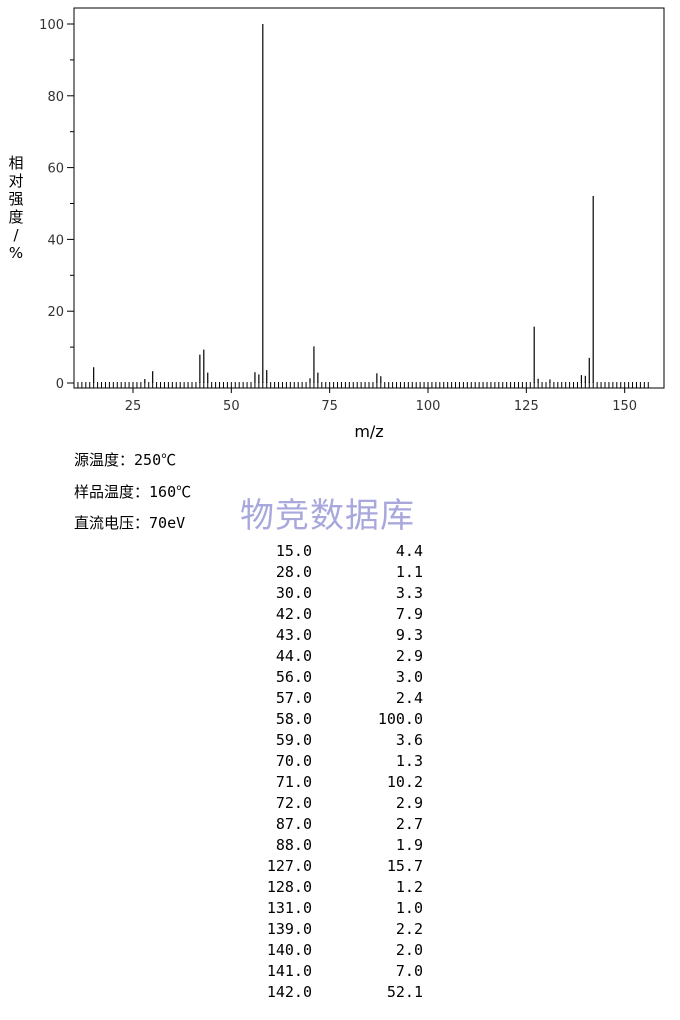  I want to click on mz-value: 70.0, so click(293, 761).